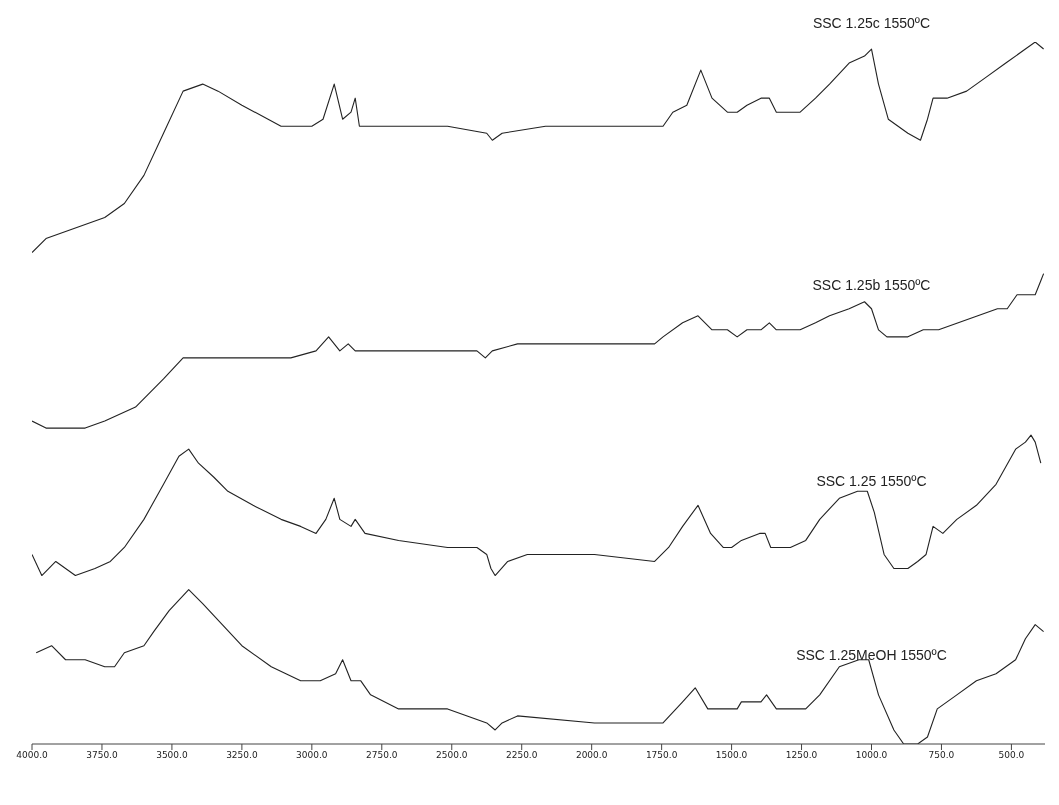  What do you see at coordinates (941, 755) in the screenshot?
I see `x-tick-label: 750.0` at bounding box center [941, 755].